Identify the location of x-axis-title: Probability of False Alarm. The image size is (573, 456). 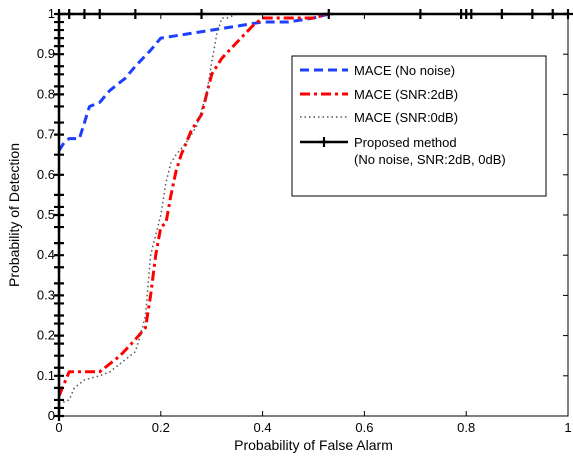
(313, 445).